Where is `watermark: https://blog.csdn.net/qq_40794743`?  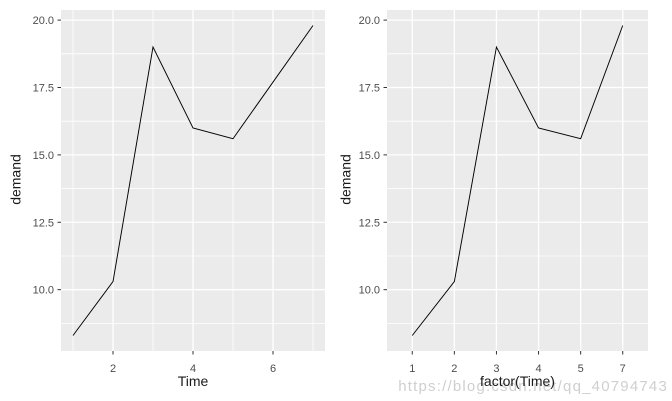 watermark: https://blog.csdn.net/qq_40794743 is located at coordinates (533, 386).